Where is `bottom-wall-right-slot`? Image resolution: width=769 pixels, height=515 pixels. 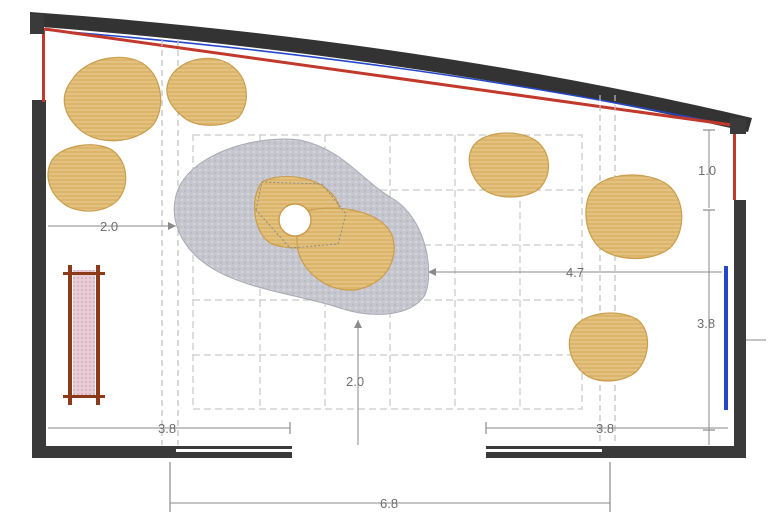
bottom-wall-right-slot is located at coordinates (544, 450).